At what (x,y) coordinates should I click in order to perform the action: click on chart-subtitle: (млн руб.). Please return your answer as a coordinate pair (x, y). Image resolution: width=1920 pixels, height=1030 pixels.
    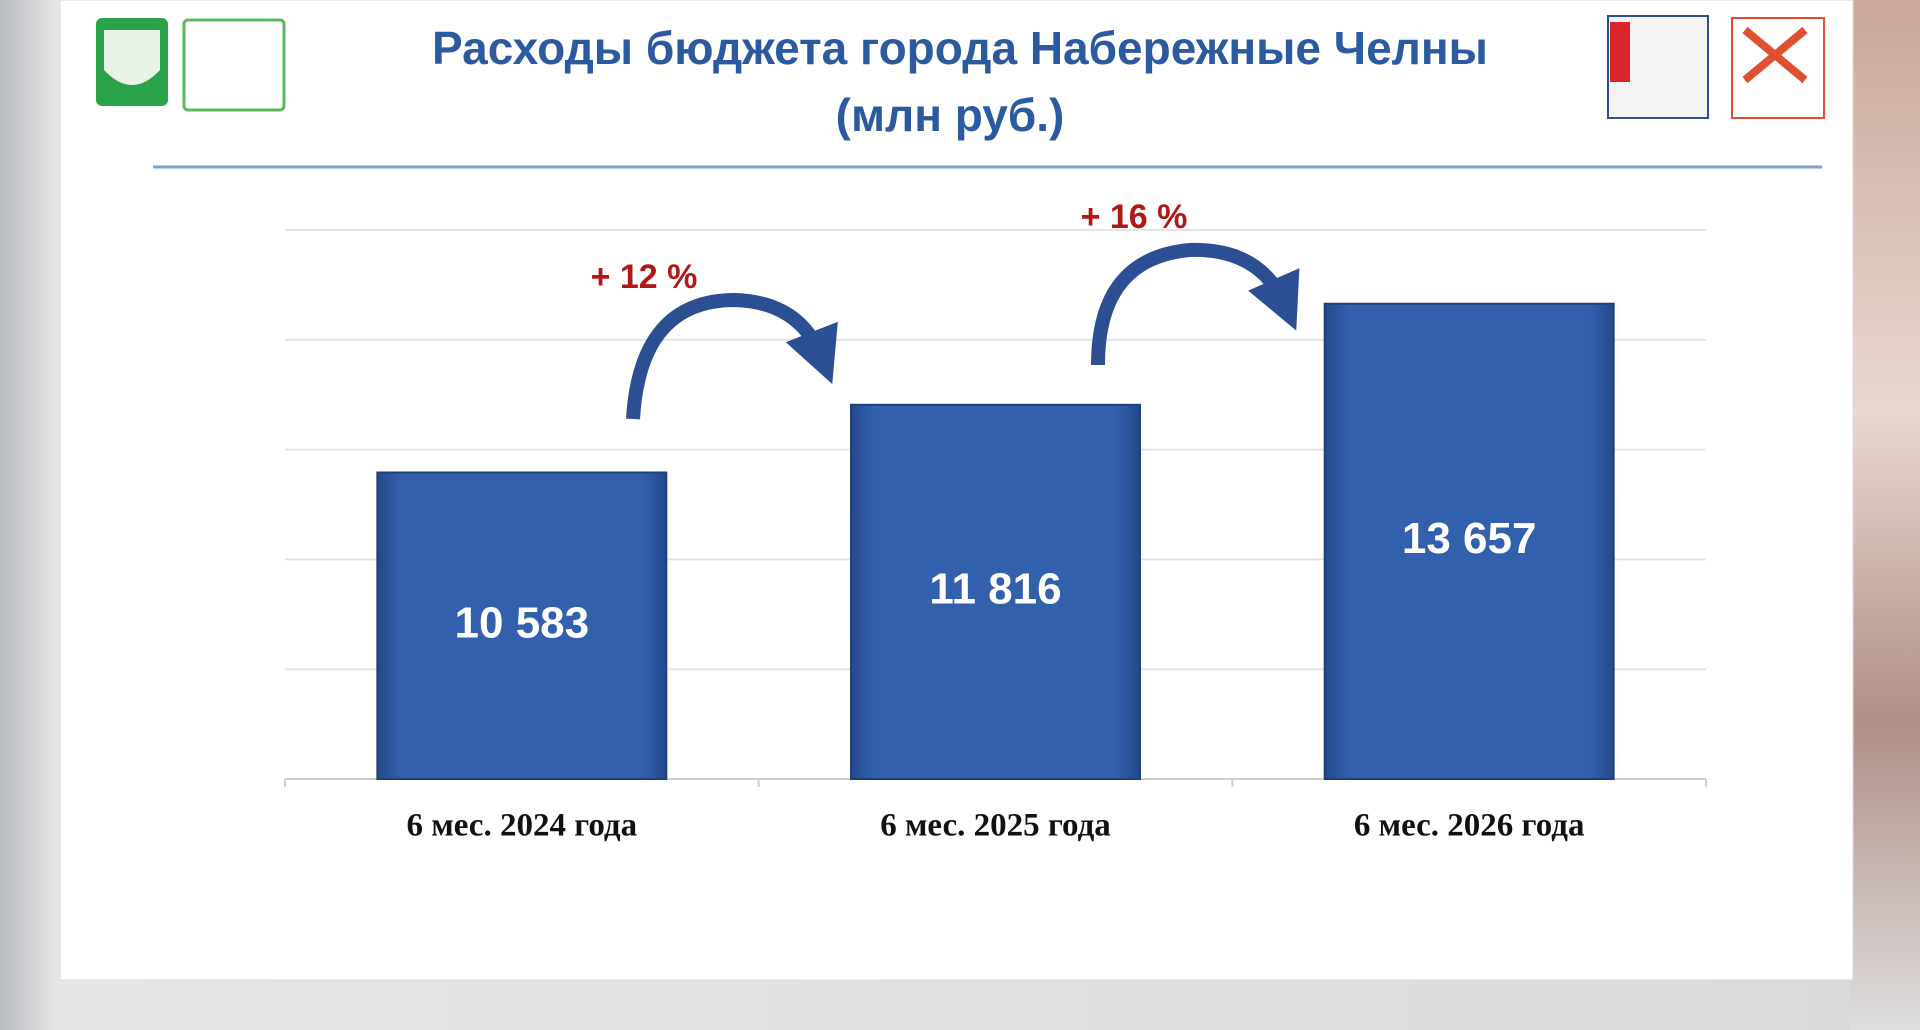
    Looking at the image, I should click on (950, 115).